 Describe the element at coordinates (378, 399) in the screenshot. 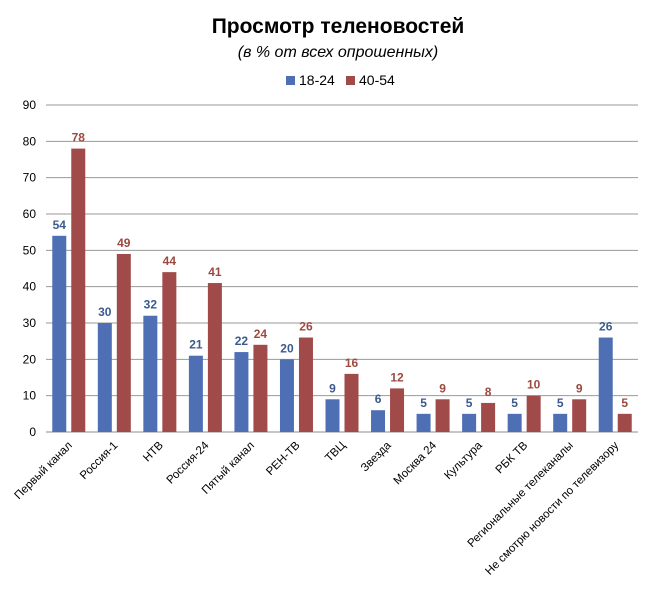

I see `data-label: 6` at that location.